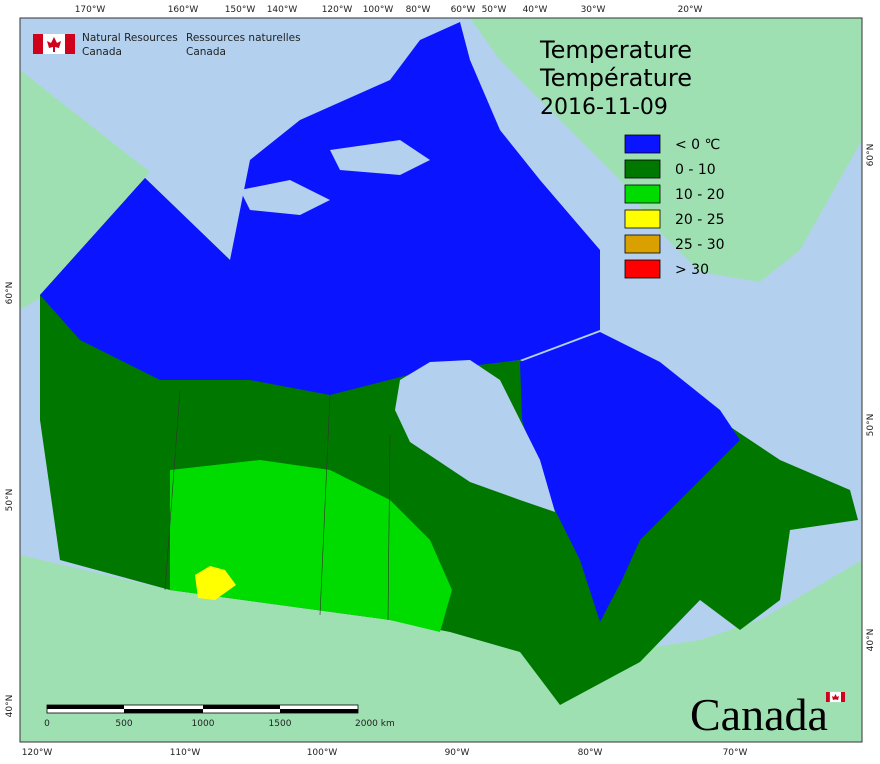  What do you see at coordinates (695, 170) in the screenshot?
I see `legend-label: 0 - 10` at bounding box center [695, 170].